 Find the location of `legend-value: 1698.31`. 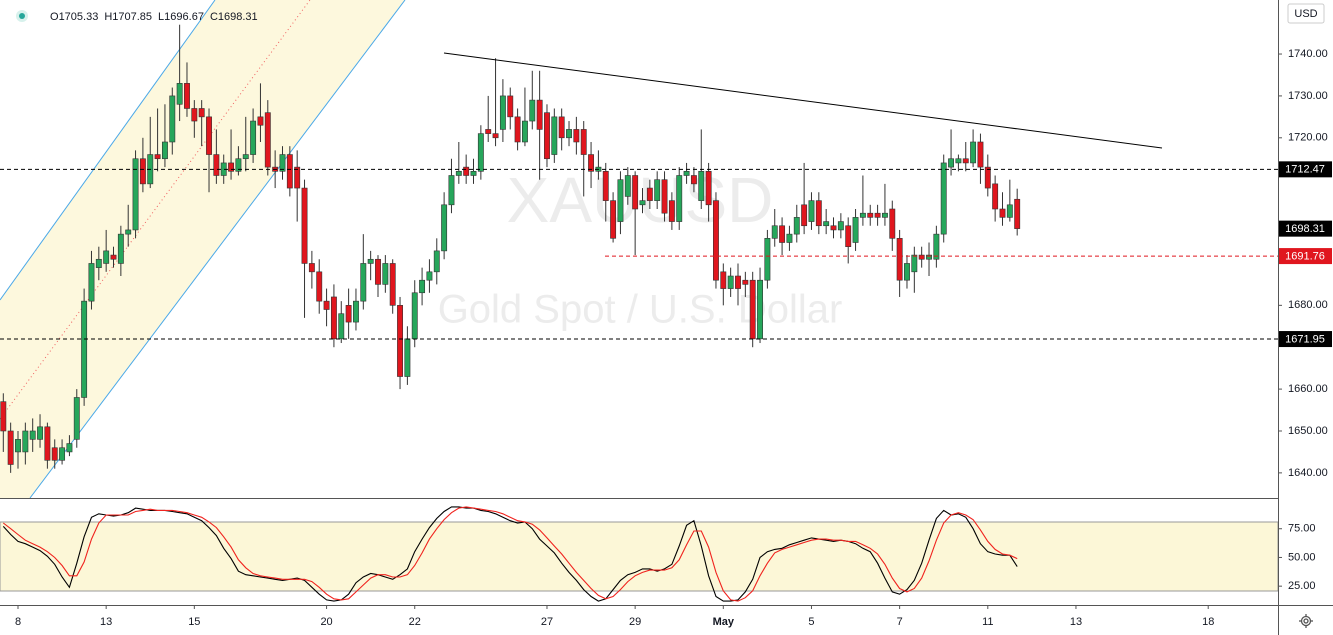

legend-value: 1698.31 is located at coordinates (238, 17).